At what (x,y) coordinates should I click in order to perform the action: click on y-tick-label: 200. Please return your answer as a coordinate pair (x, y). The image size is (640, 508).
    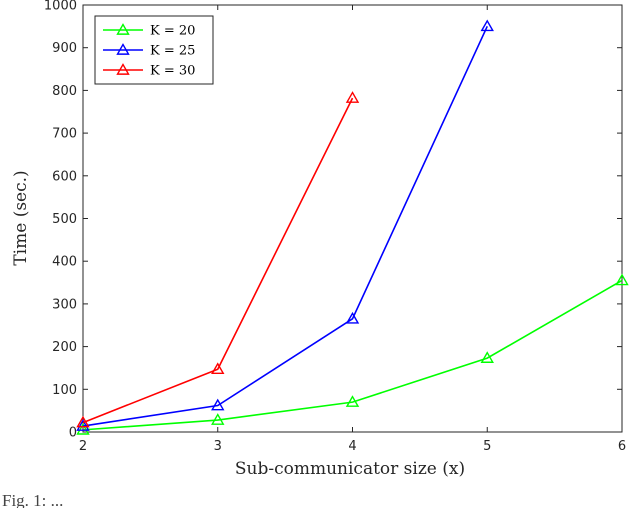
    Looking at the image, I should click on (64, 347).